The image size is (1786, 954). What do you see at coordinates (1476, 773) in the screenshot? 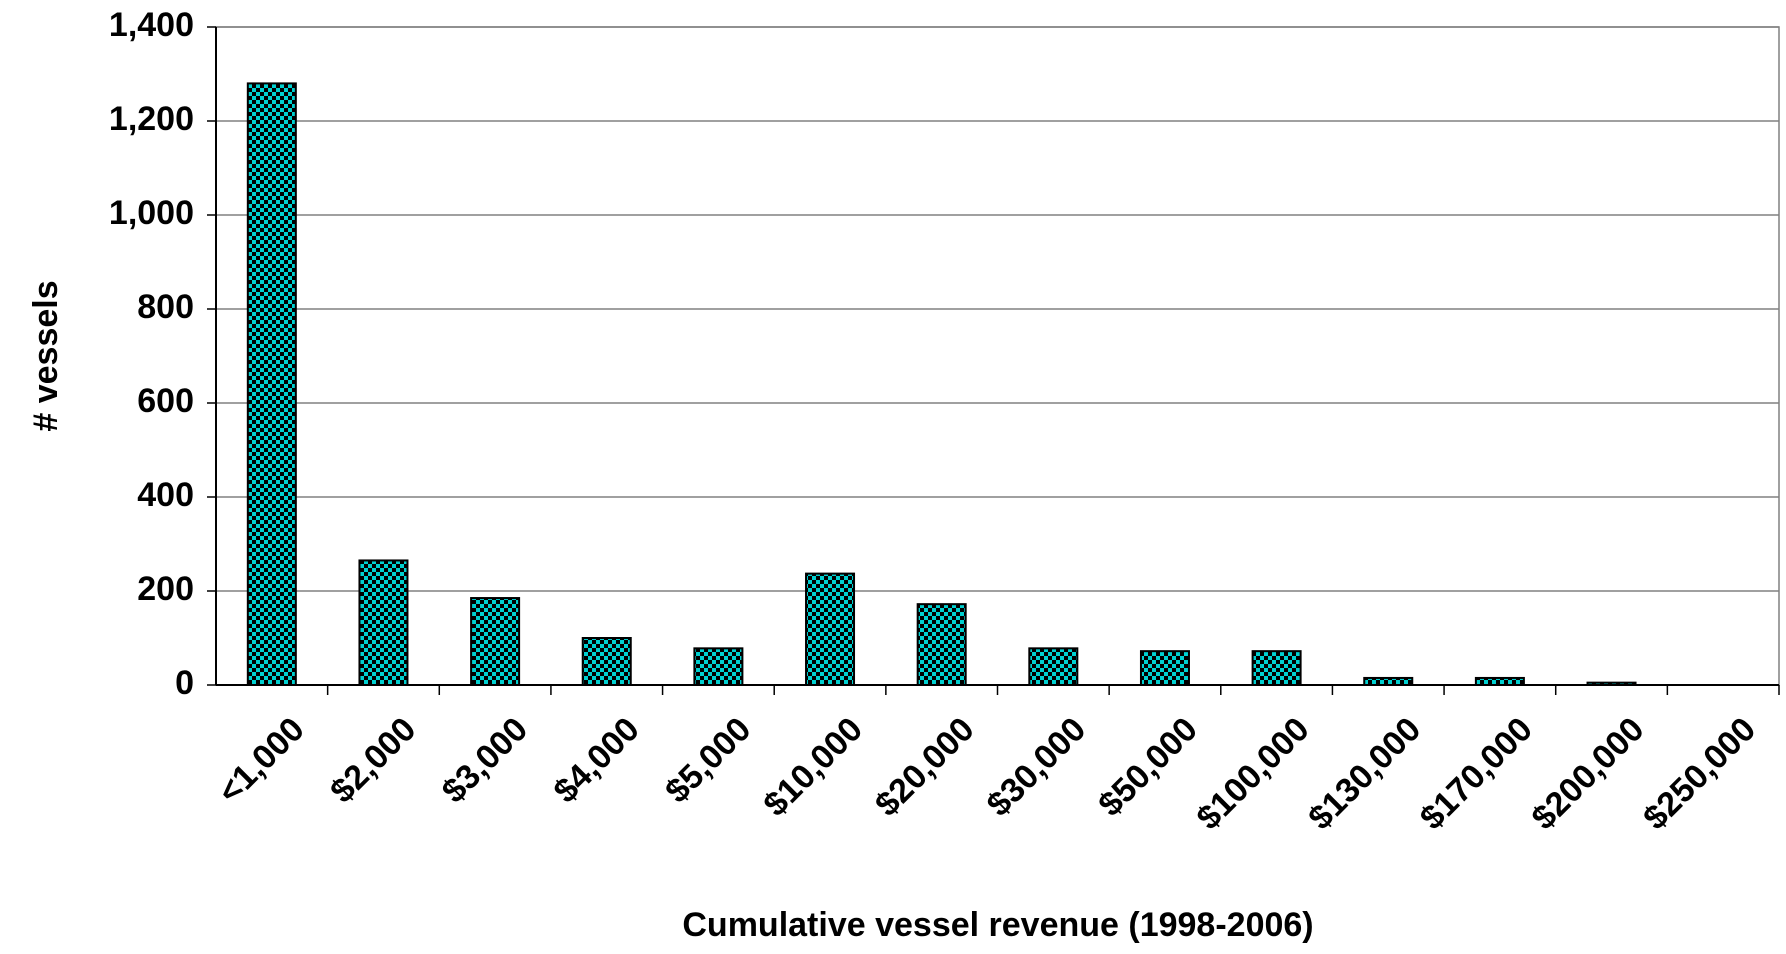
I see `x-tick-label: $170,000` at bounding box center [1476, 773].